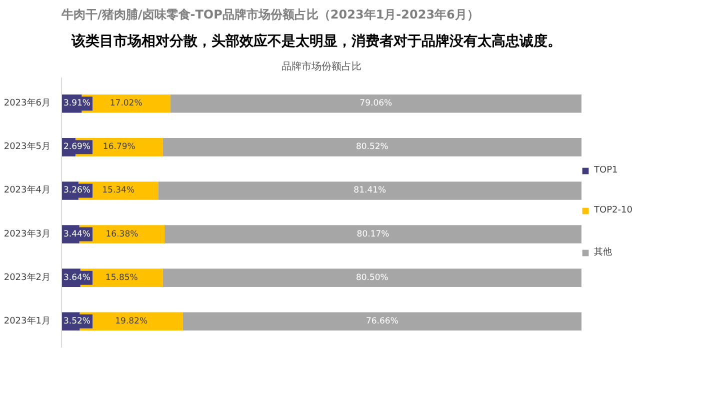  What do you see at coordinates (118, 191) in the screenshot?
I see `data-label: 15.34%` at bounding box center [118, 191].